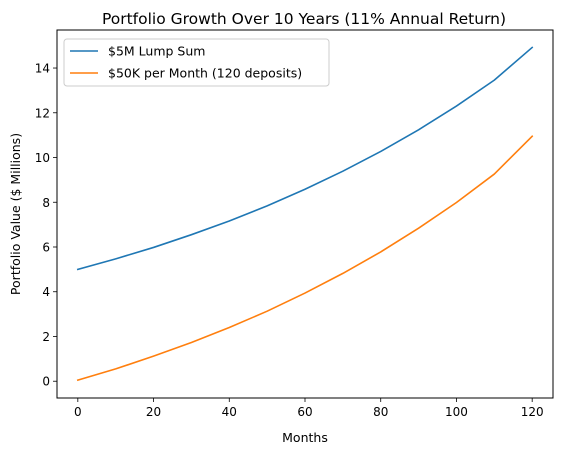  Describe the element at coordinates (46, 382) in the screenshot. I see `y-tick-label: 0` at that location.